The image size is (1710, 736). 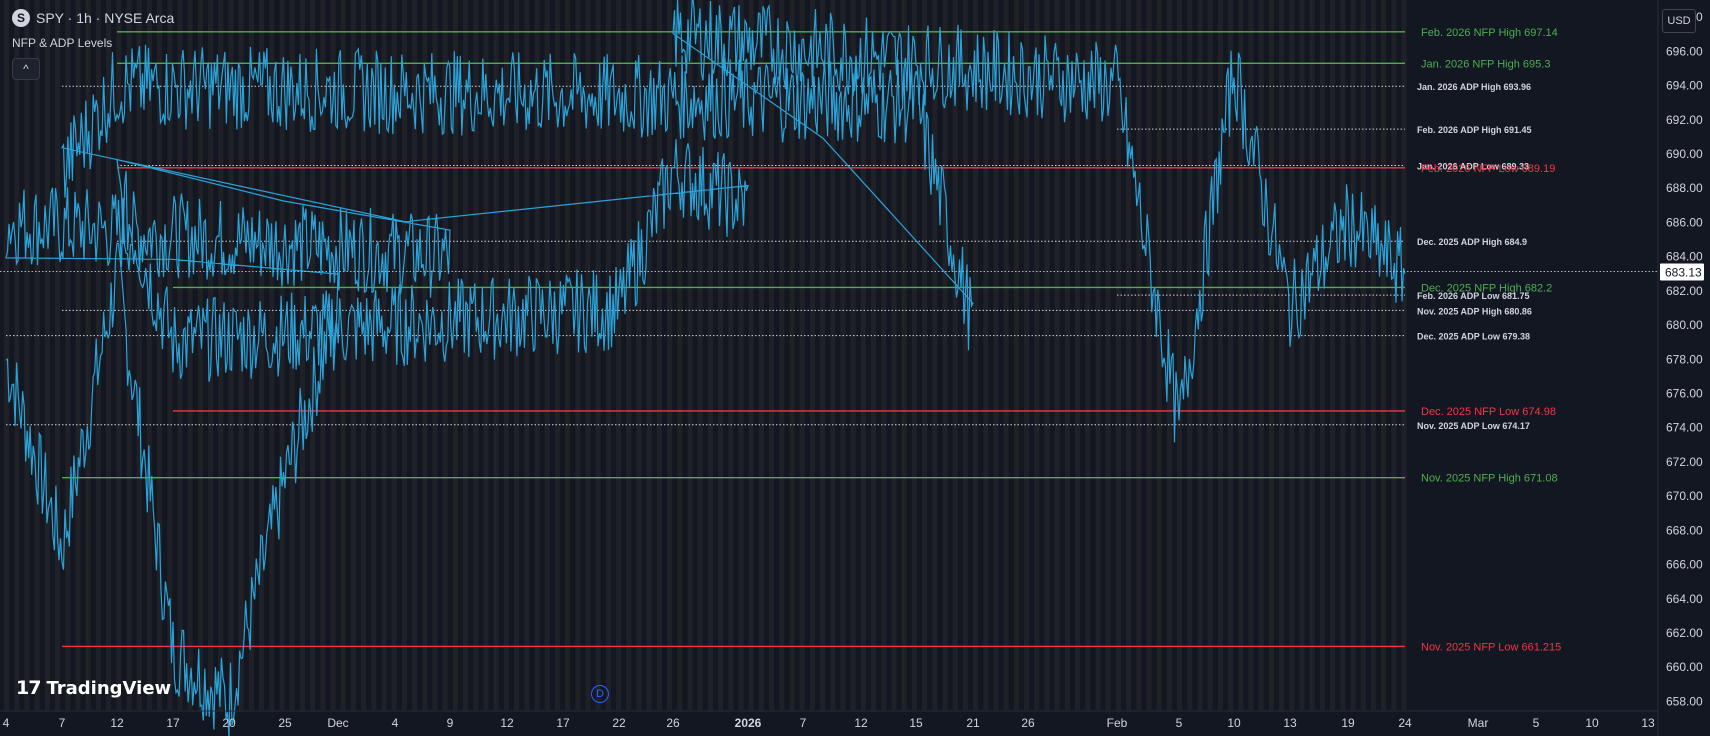 What do you see at coordinates (1684, 291) in the screenshot?
I see `price-tick-label: 682.00` at bounding box center [1684, 291].